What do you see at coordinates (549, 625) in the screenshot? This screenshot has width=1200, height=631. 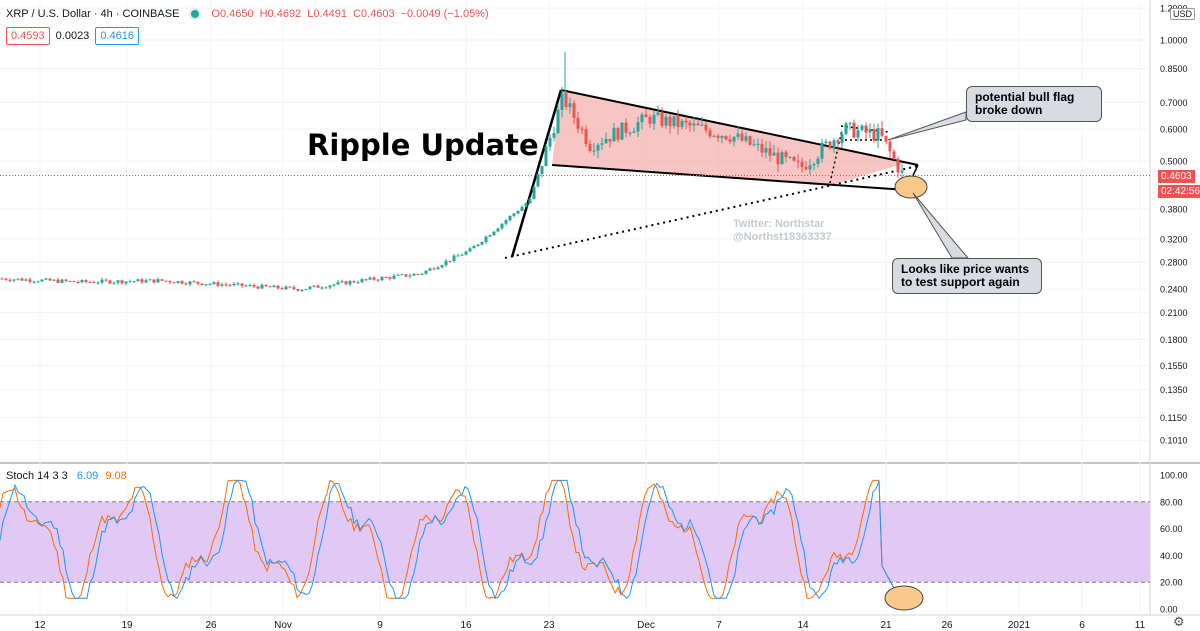 I see `time-tick-label: 23` at bounding box center [549, 625].